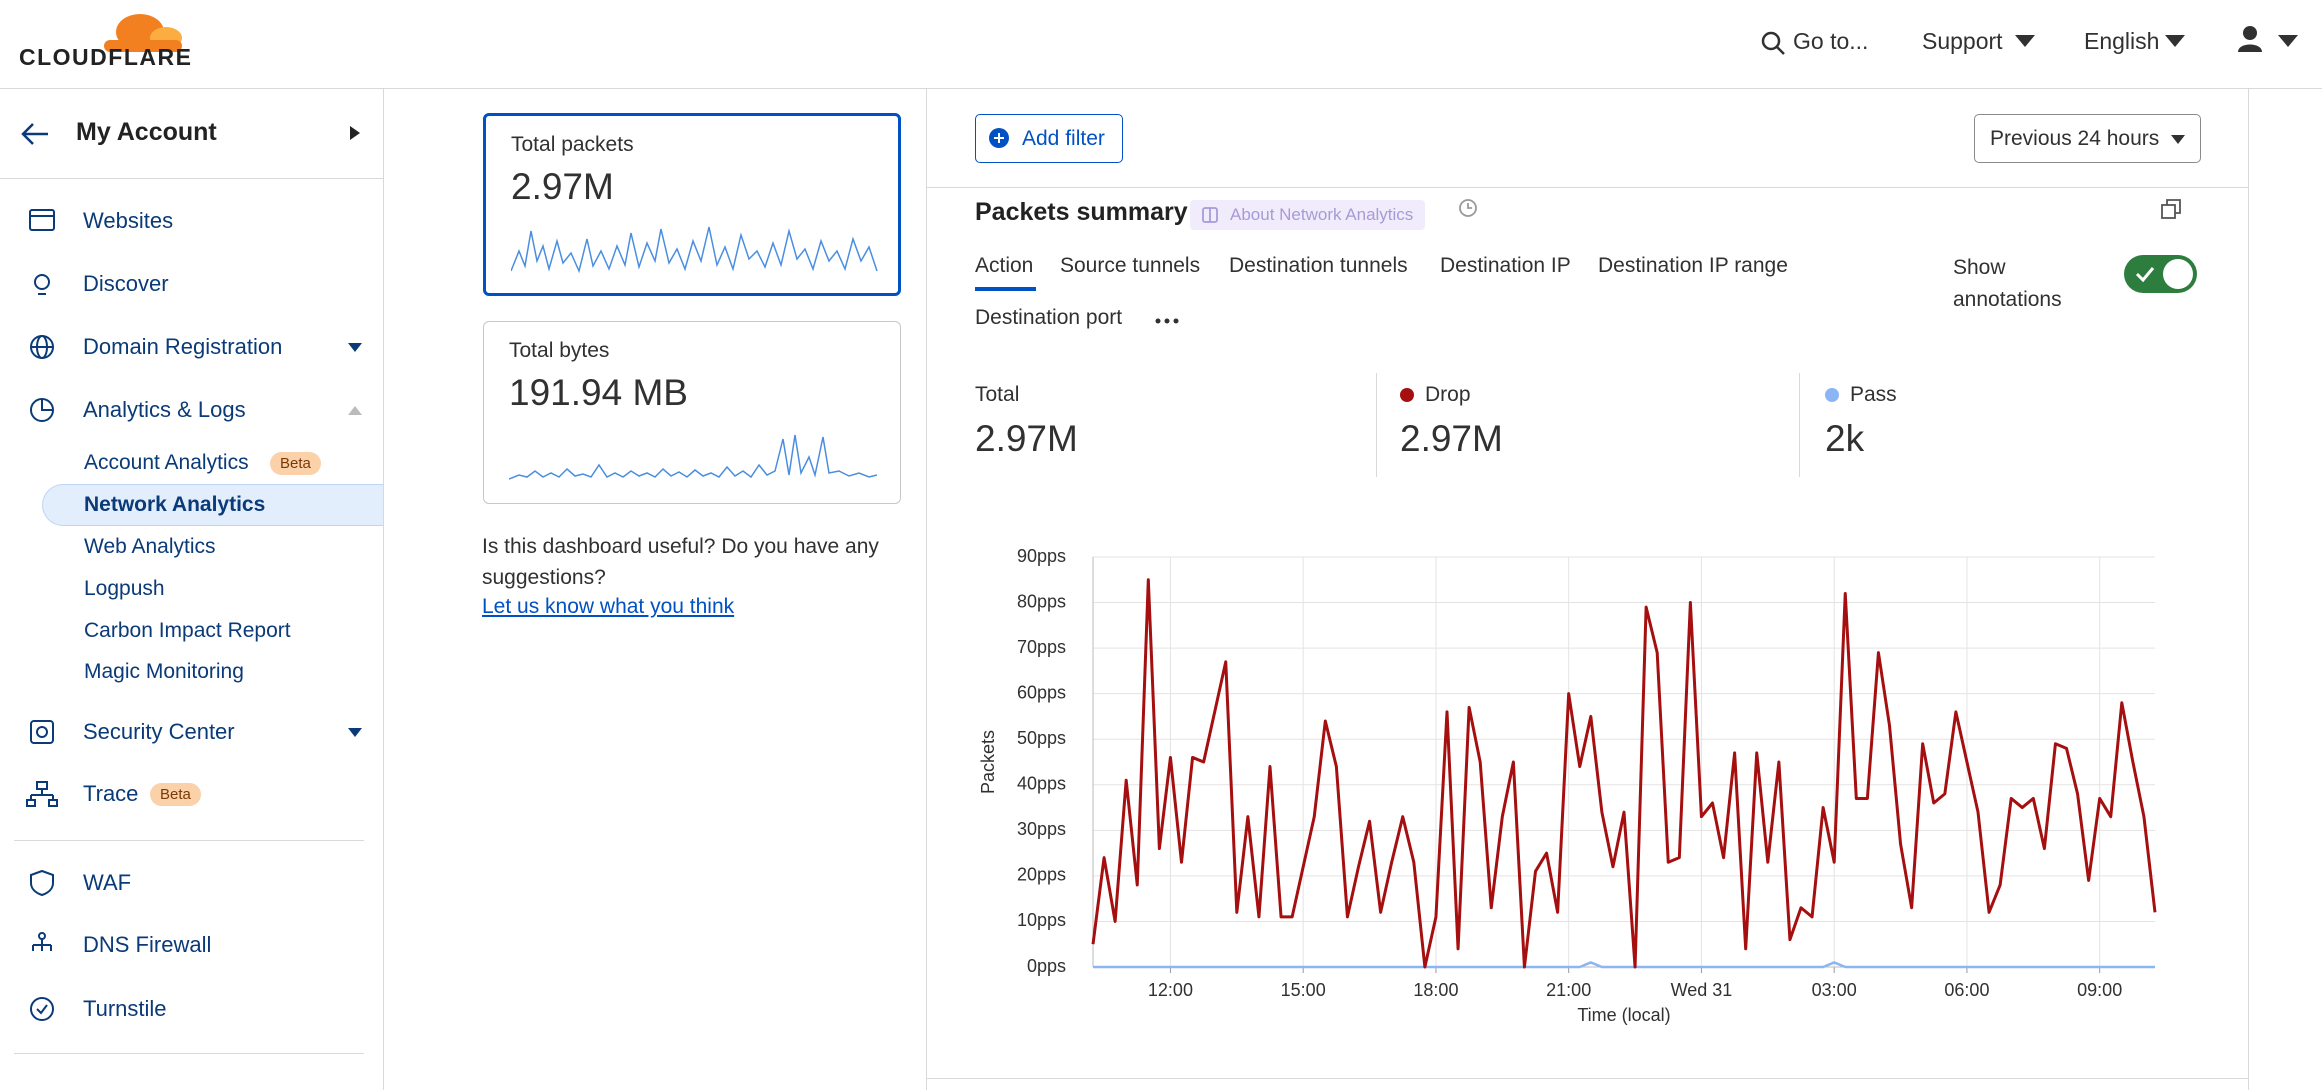 The width and height of the screenshot is (2322, 1090). What do you see at coordinates (1303, 990) in the screenshot?
I see `x-tick-label: 15:00` at bounding box center [1303, 990].